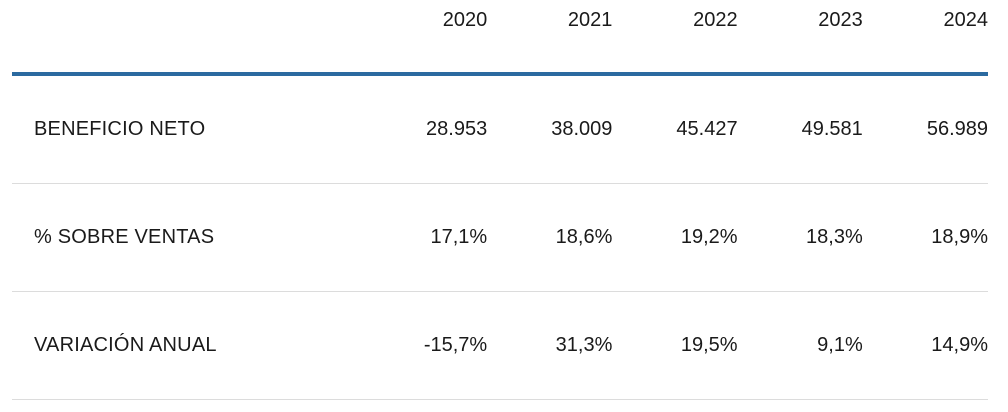 The width and height of the screenshot is (1008, 412). What do you see at coordinates (124, 237) in the screenshot?
I see `row-label: % SOBRE VENTAS` at bounding box center [124, 237].